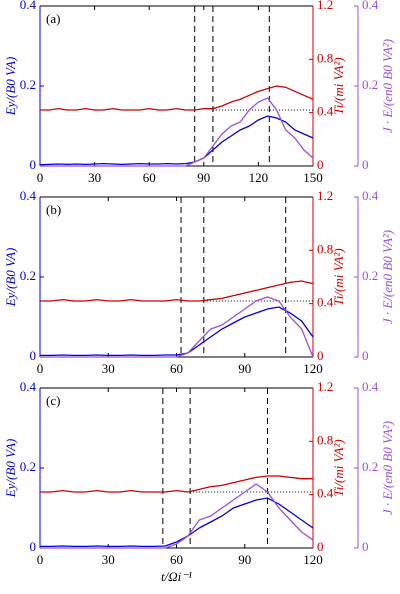  I want to click on panel-label: (b), so click(53, 209).